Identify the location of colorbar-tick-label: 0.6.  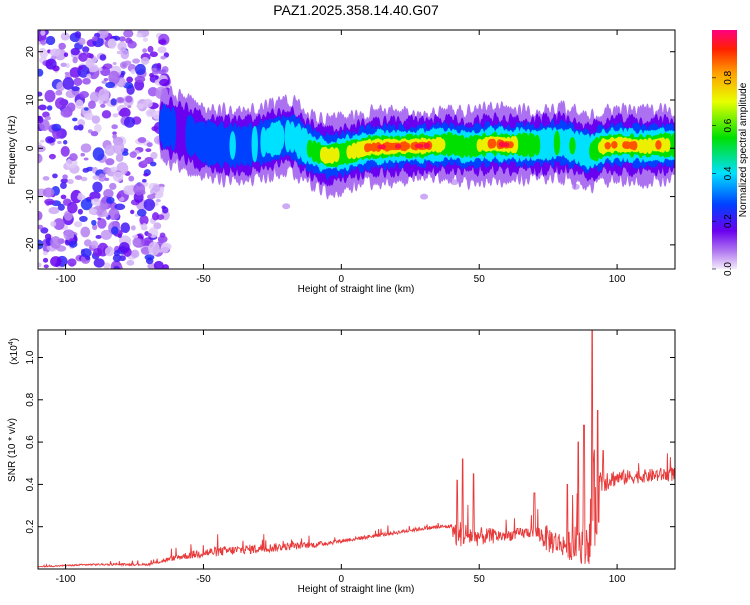
(728, 125).